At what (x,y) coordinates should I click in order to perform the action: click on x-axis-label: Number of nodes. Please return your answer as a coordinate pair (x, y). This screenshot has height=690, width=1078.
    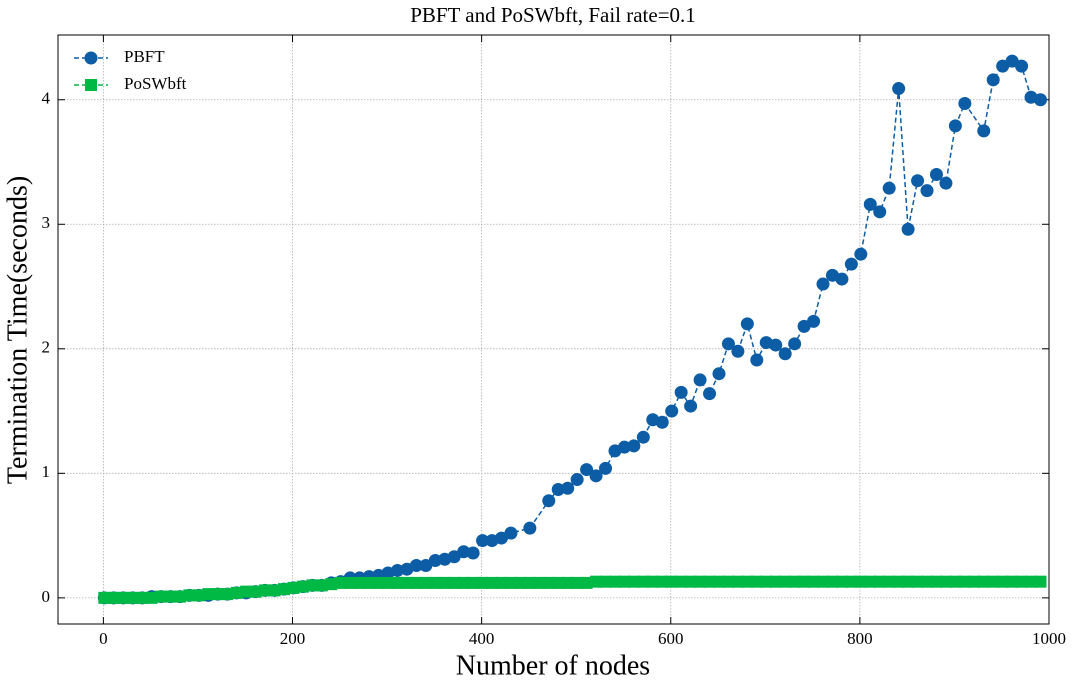
    Looking at the image, I should click on (553, 665).